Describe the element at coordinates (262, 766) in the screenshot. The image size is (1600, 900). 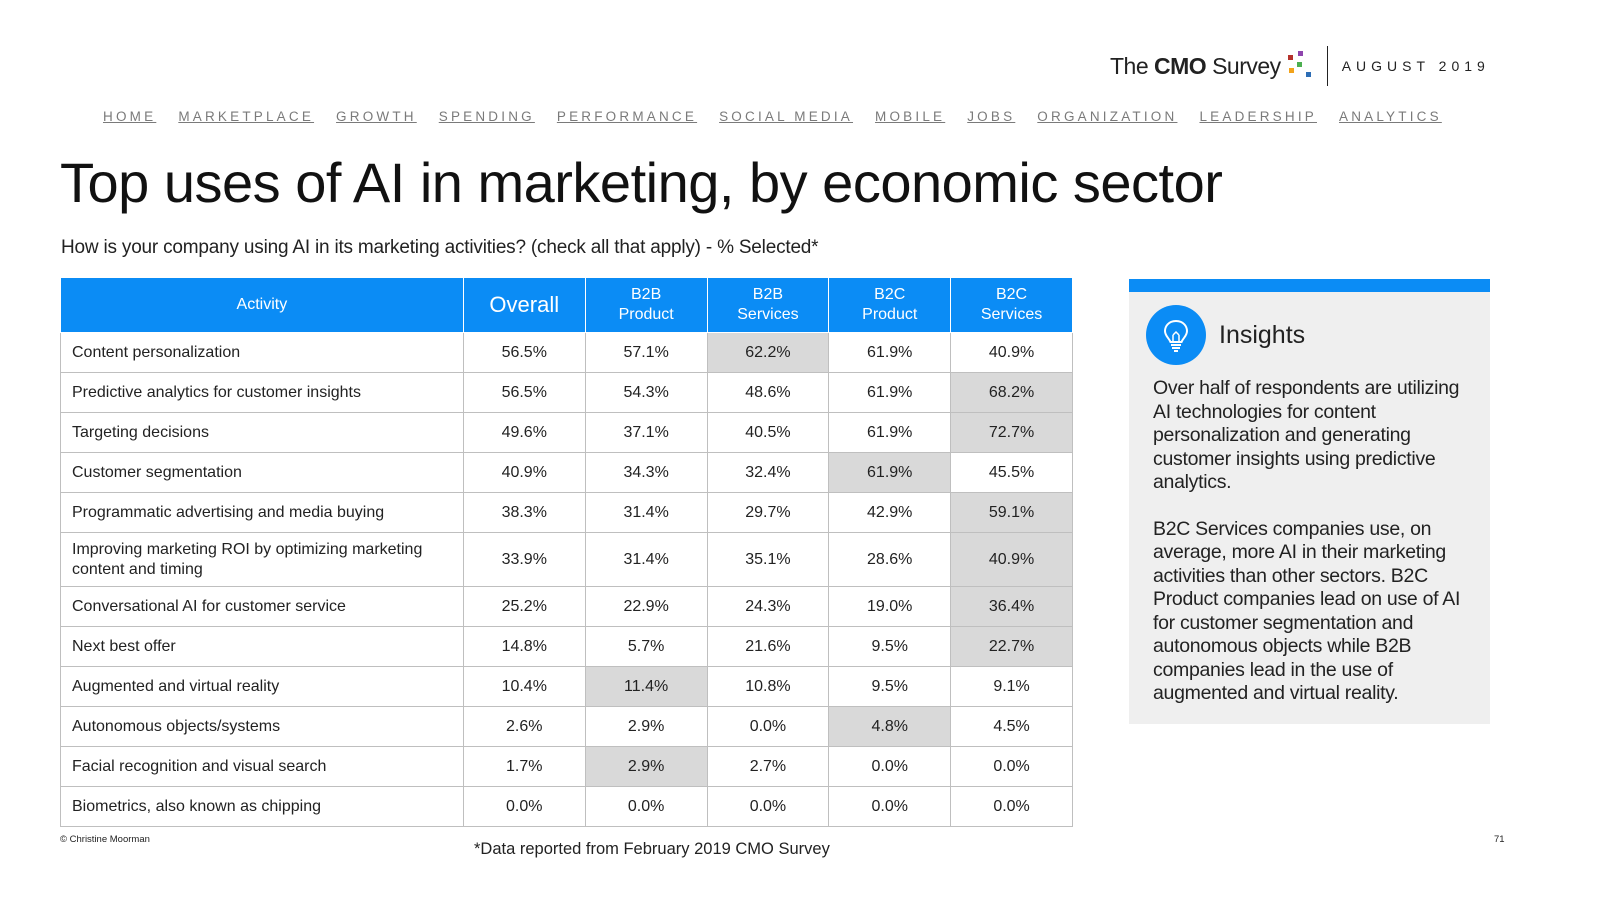
I see `activity-cell: Facial recognition and visual search` at that location.